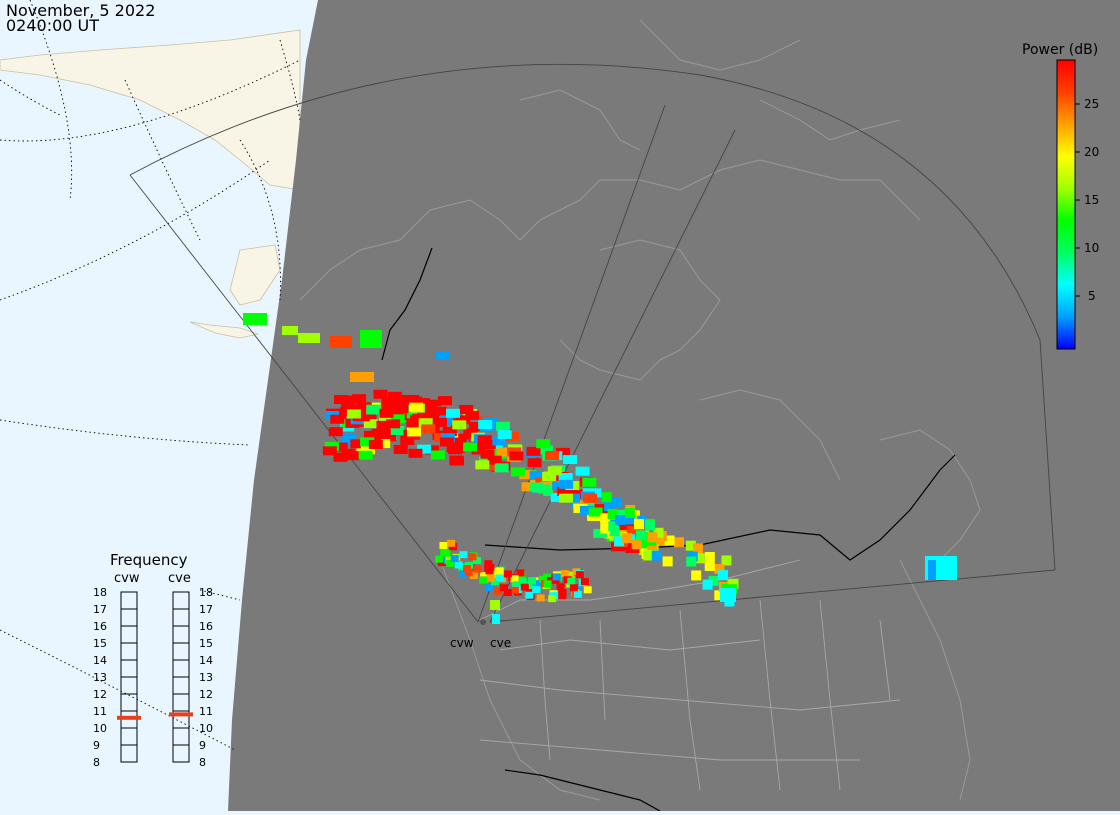 This screenshot has width=1120, height=815. I want to click on colorbar-tick-label: 5, so click(1092, 296).